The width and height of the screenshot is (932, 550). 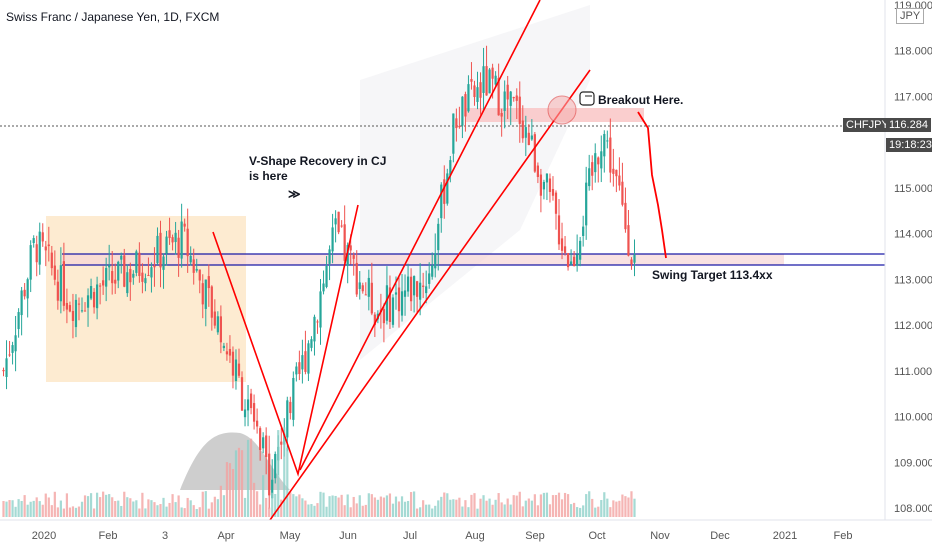 What do you see at coordinates (913, 235) in the screenshot?
I see `y-tick-label: 114.000` at bounding box center [913, 235].